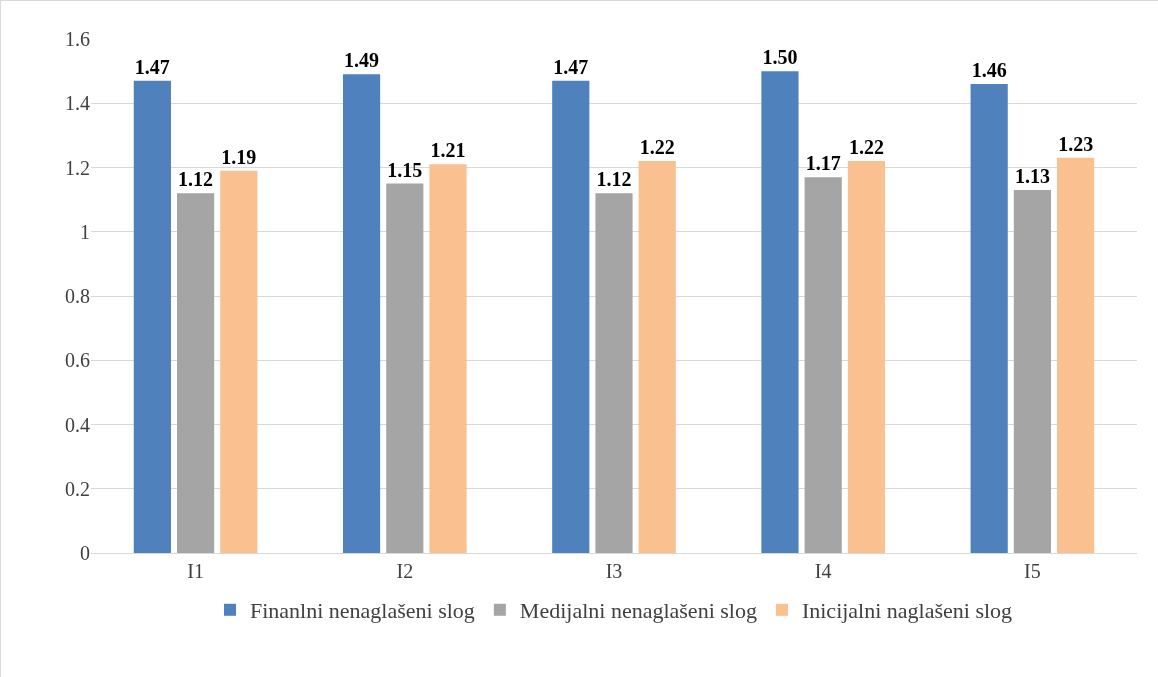  I want to click on x-tick-label: I4, so click(823, 571).